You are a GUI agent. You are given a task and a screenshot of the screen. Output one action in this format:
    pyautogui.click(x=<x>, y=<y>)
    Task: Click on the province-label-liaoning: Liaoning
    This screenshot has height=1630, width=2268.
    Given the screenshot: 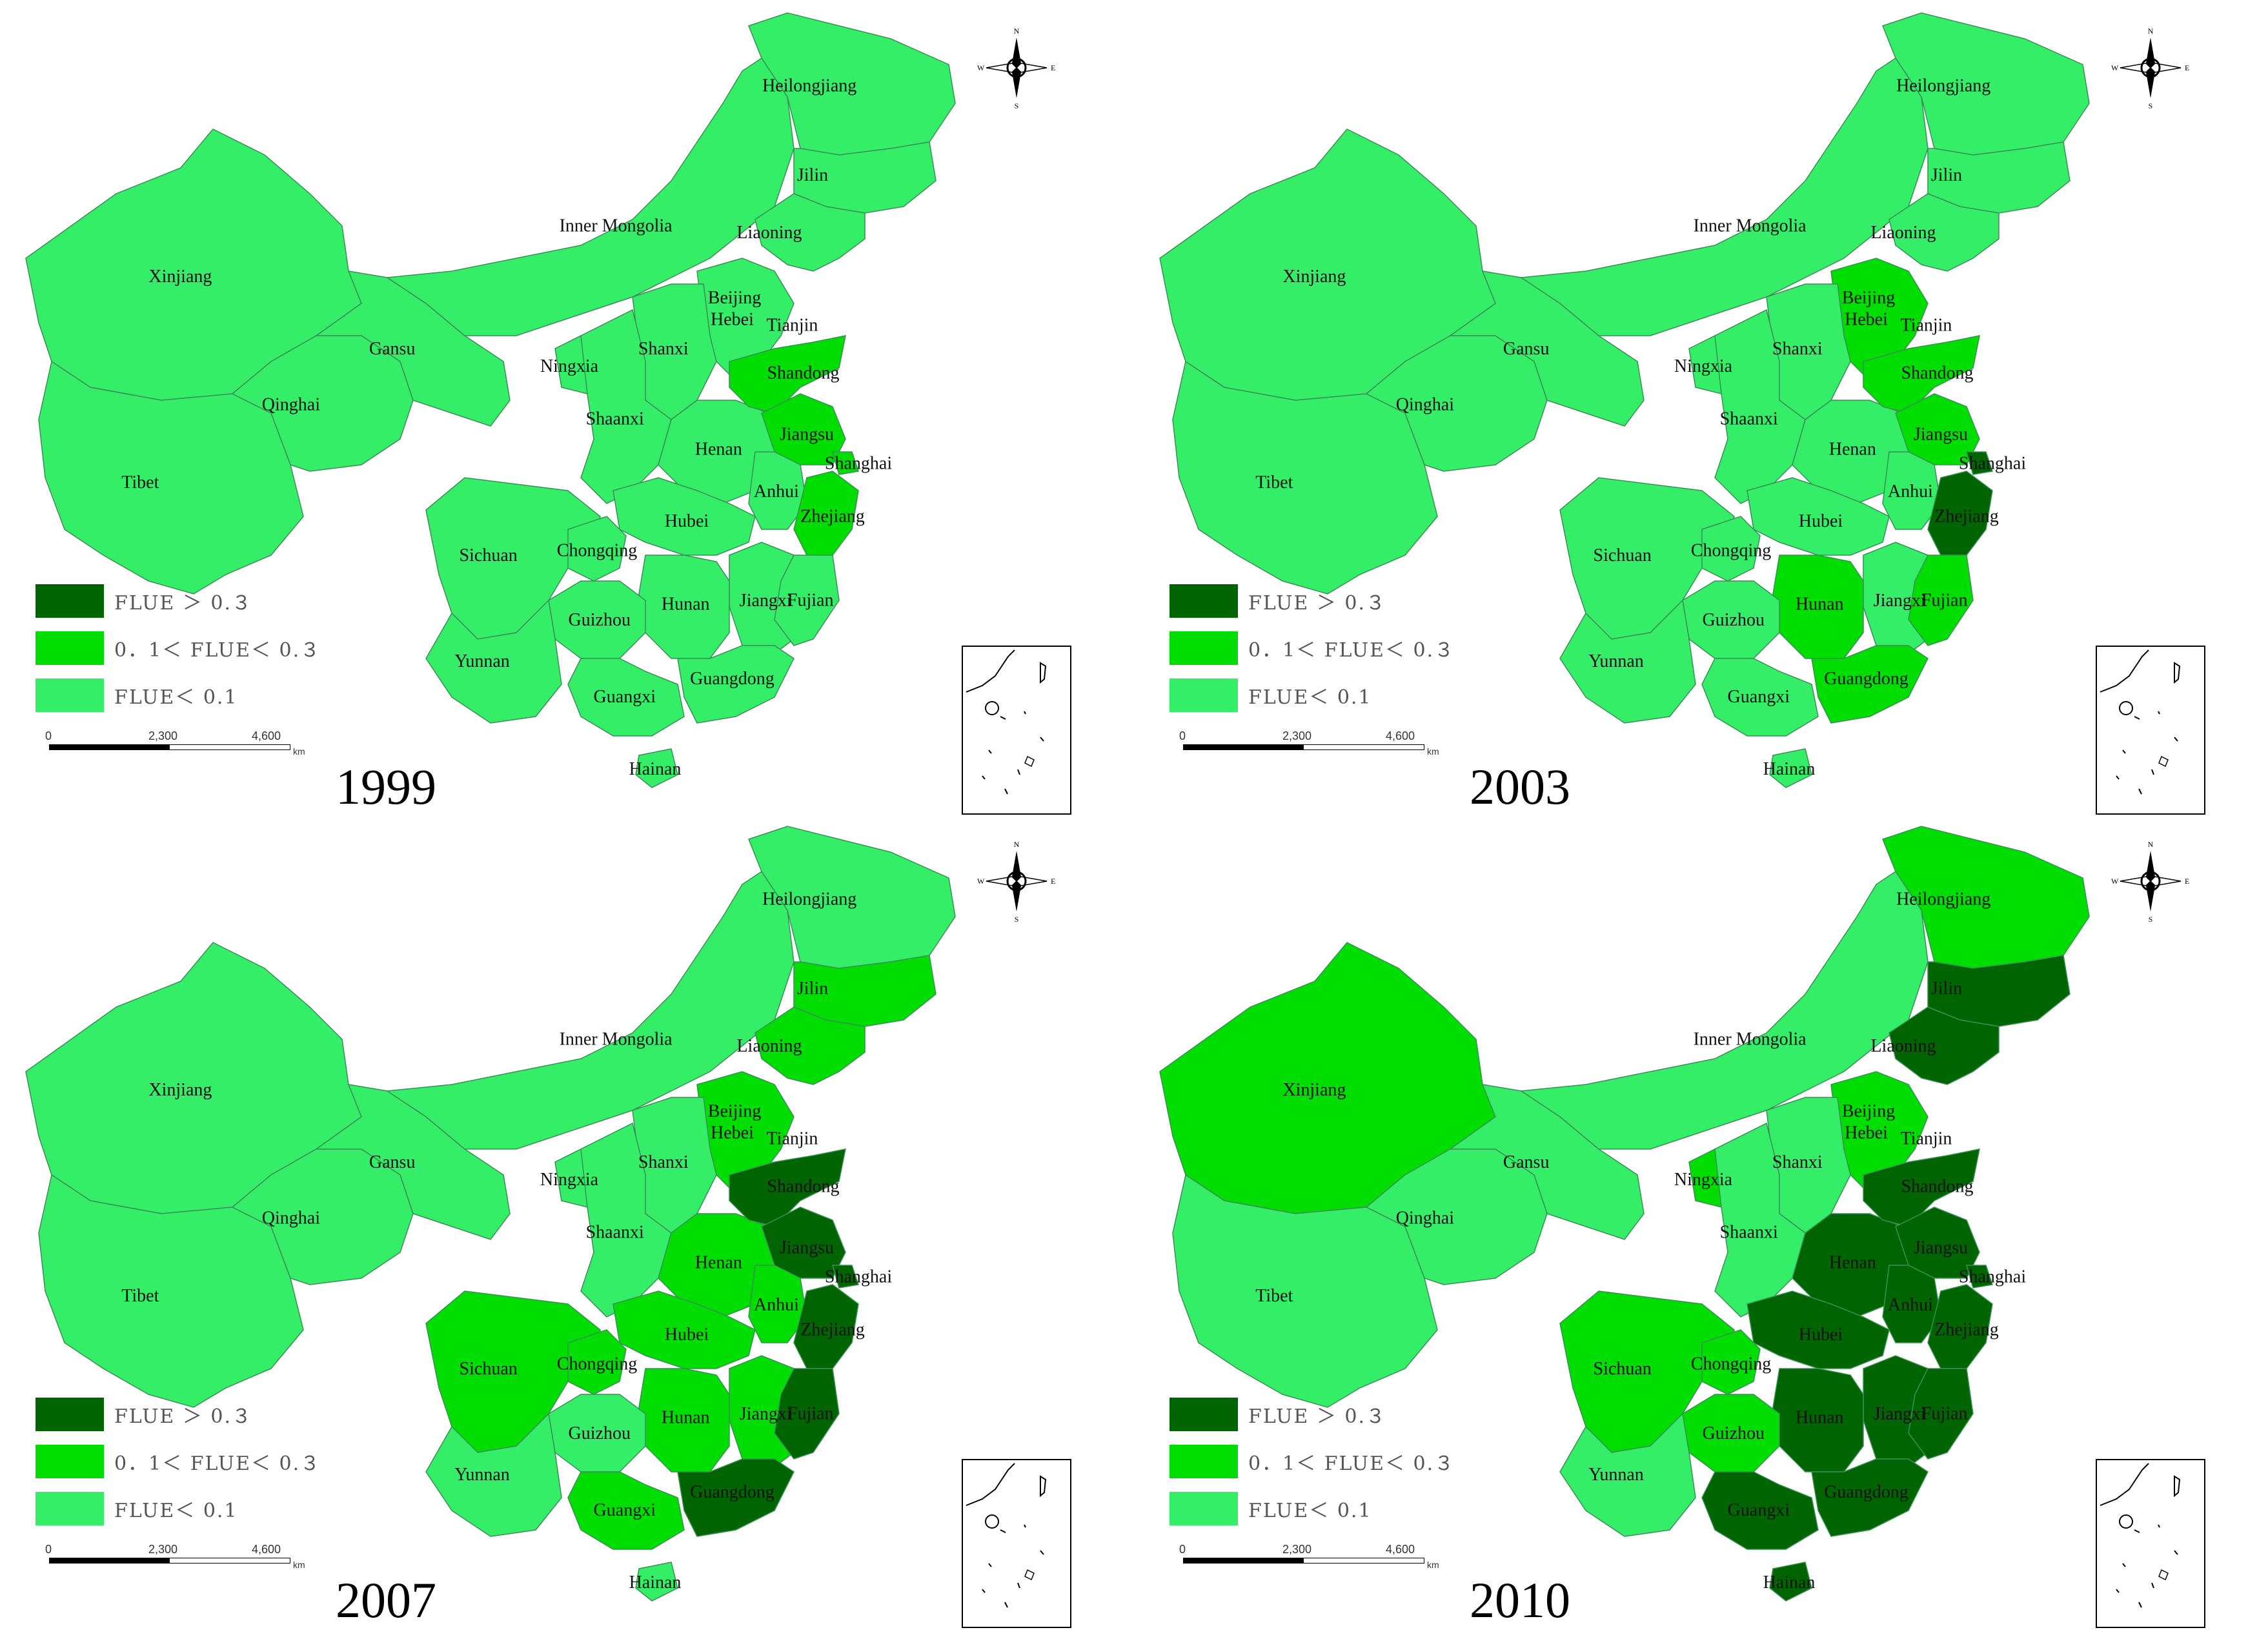 What is the action you would take?
    pyautogui.click(x=769, y=233)
    